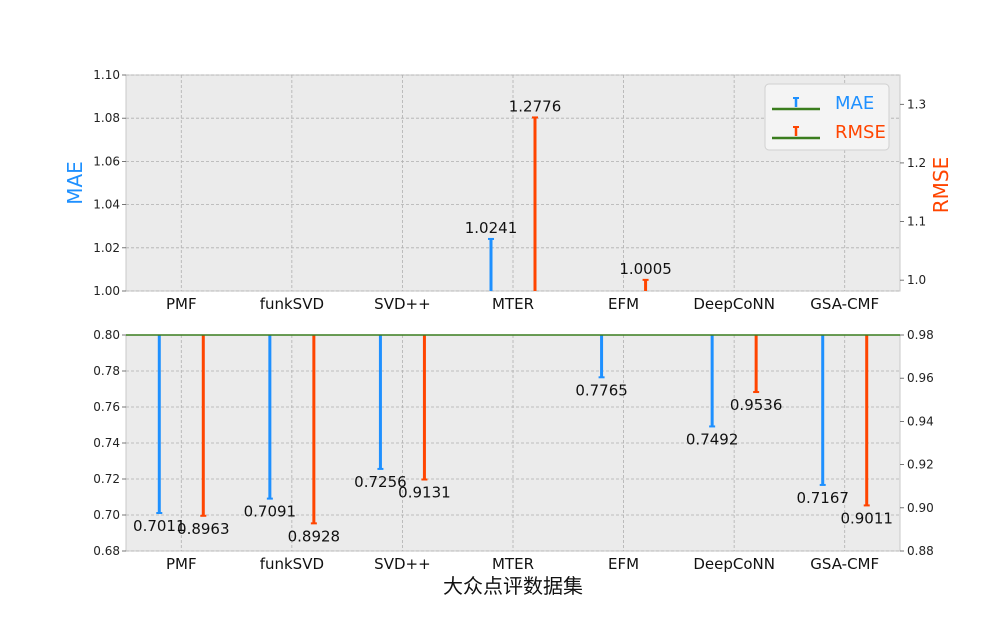  Describe the element at coordinates (106, 479) in the screenshot. I see `bottom-left-tick-label: 0.72` at that location.